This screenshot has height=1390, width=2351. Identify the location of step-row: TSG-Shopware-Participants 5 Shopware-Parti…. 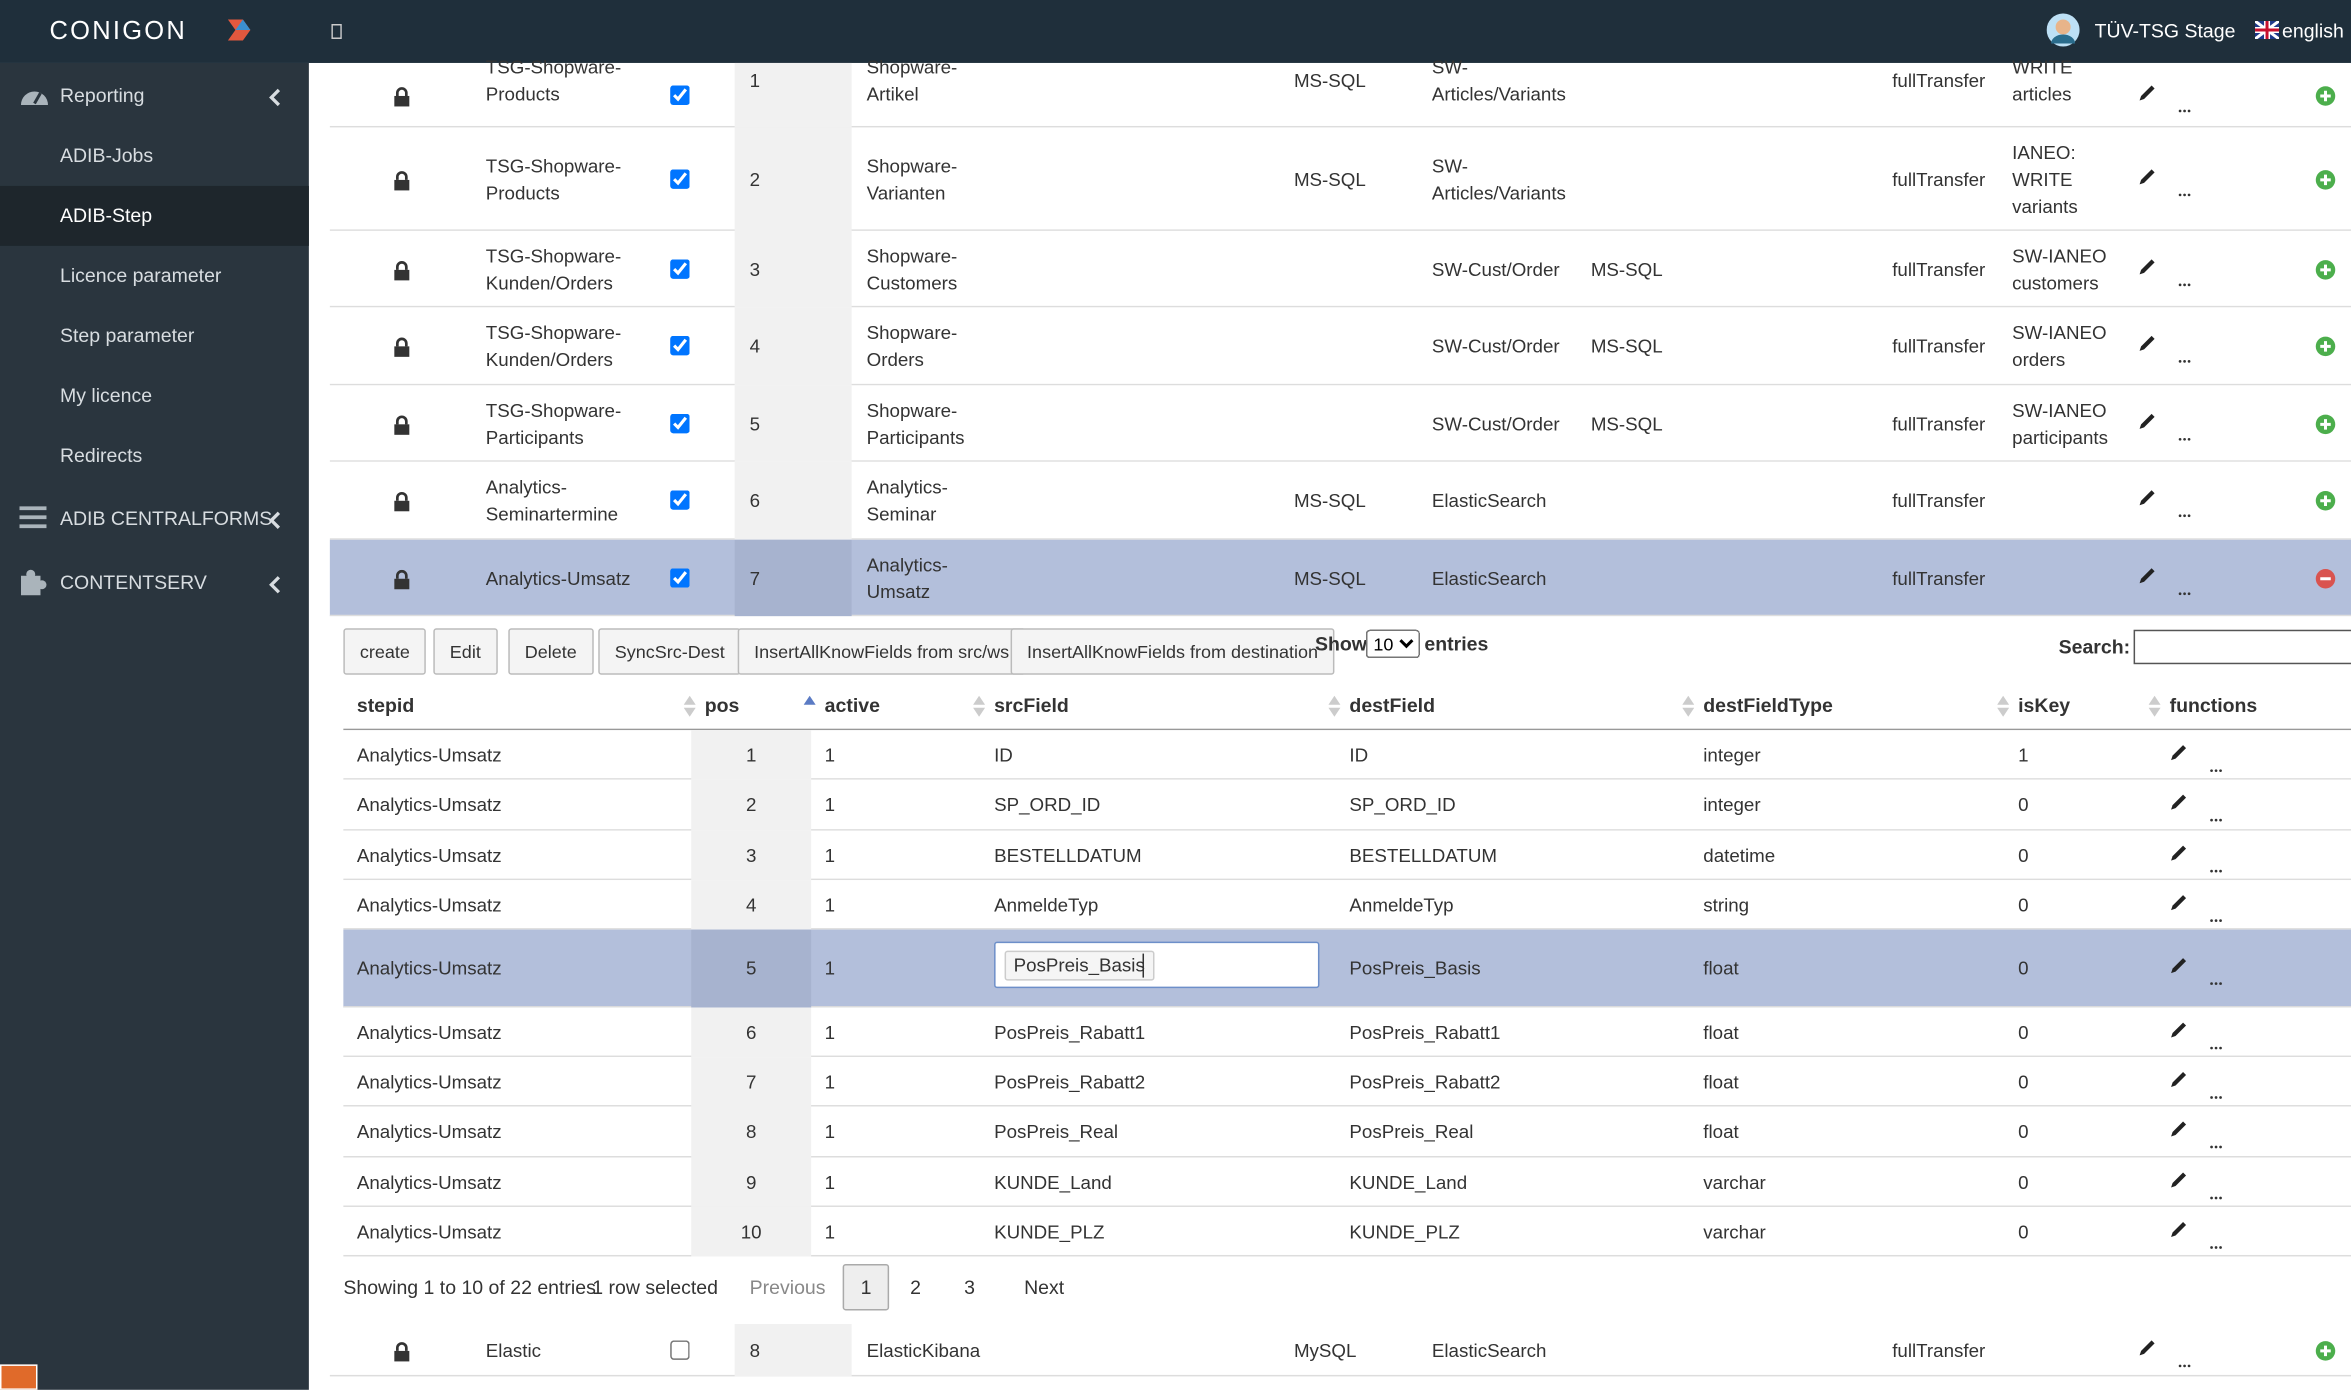
(1340, 423).